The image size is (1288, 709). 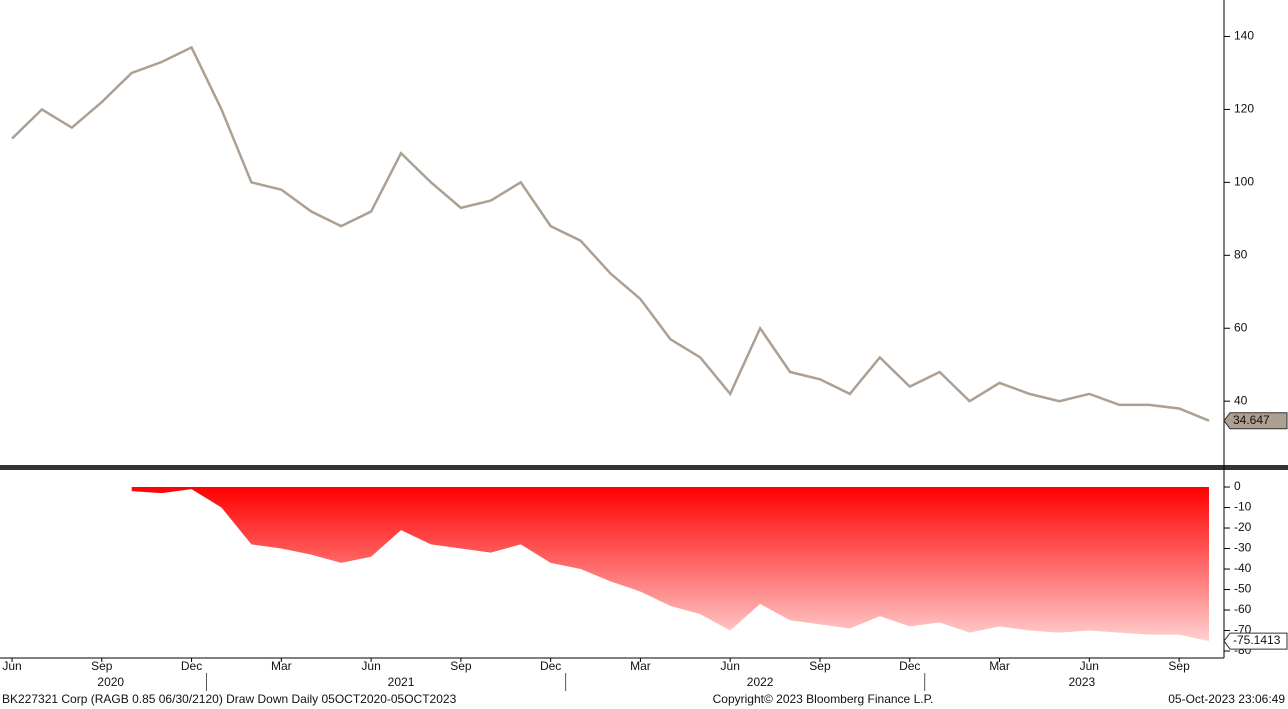 What do you see at coordinates (1243, 527) in the screenshot?
I see `y-tick-label: -20` at bounding box center [1243, 527].